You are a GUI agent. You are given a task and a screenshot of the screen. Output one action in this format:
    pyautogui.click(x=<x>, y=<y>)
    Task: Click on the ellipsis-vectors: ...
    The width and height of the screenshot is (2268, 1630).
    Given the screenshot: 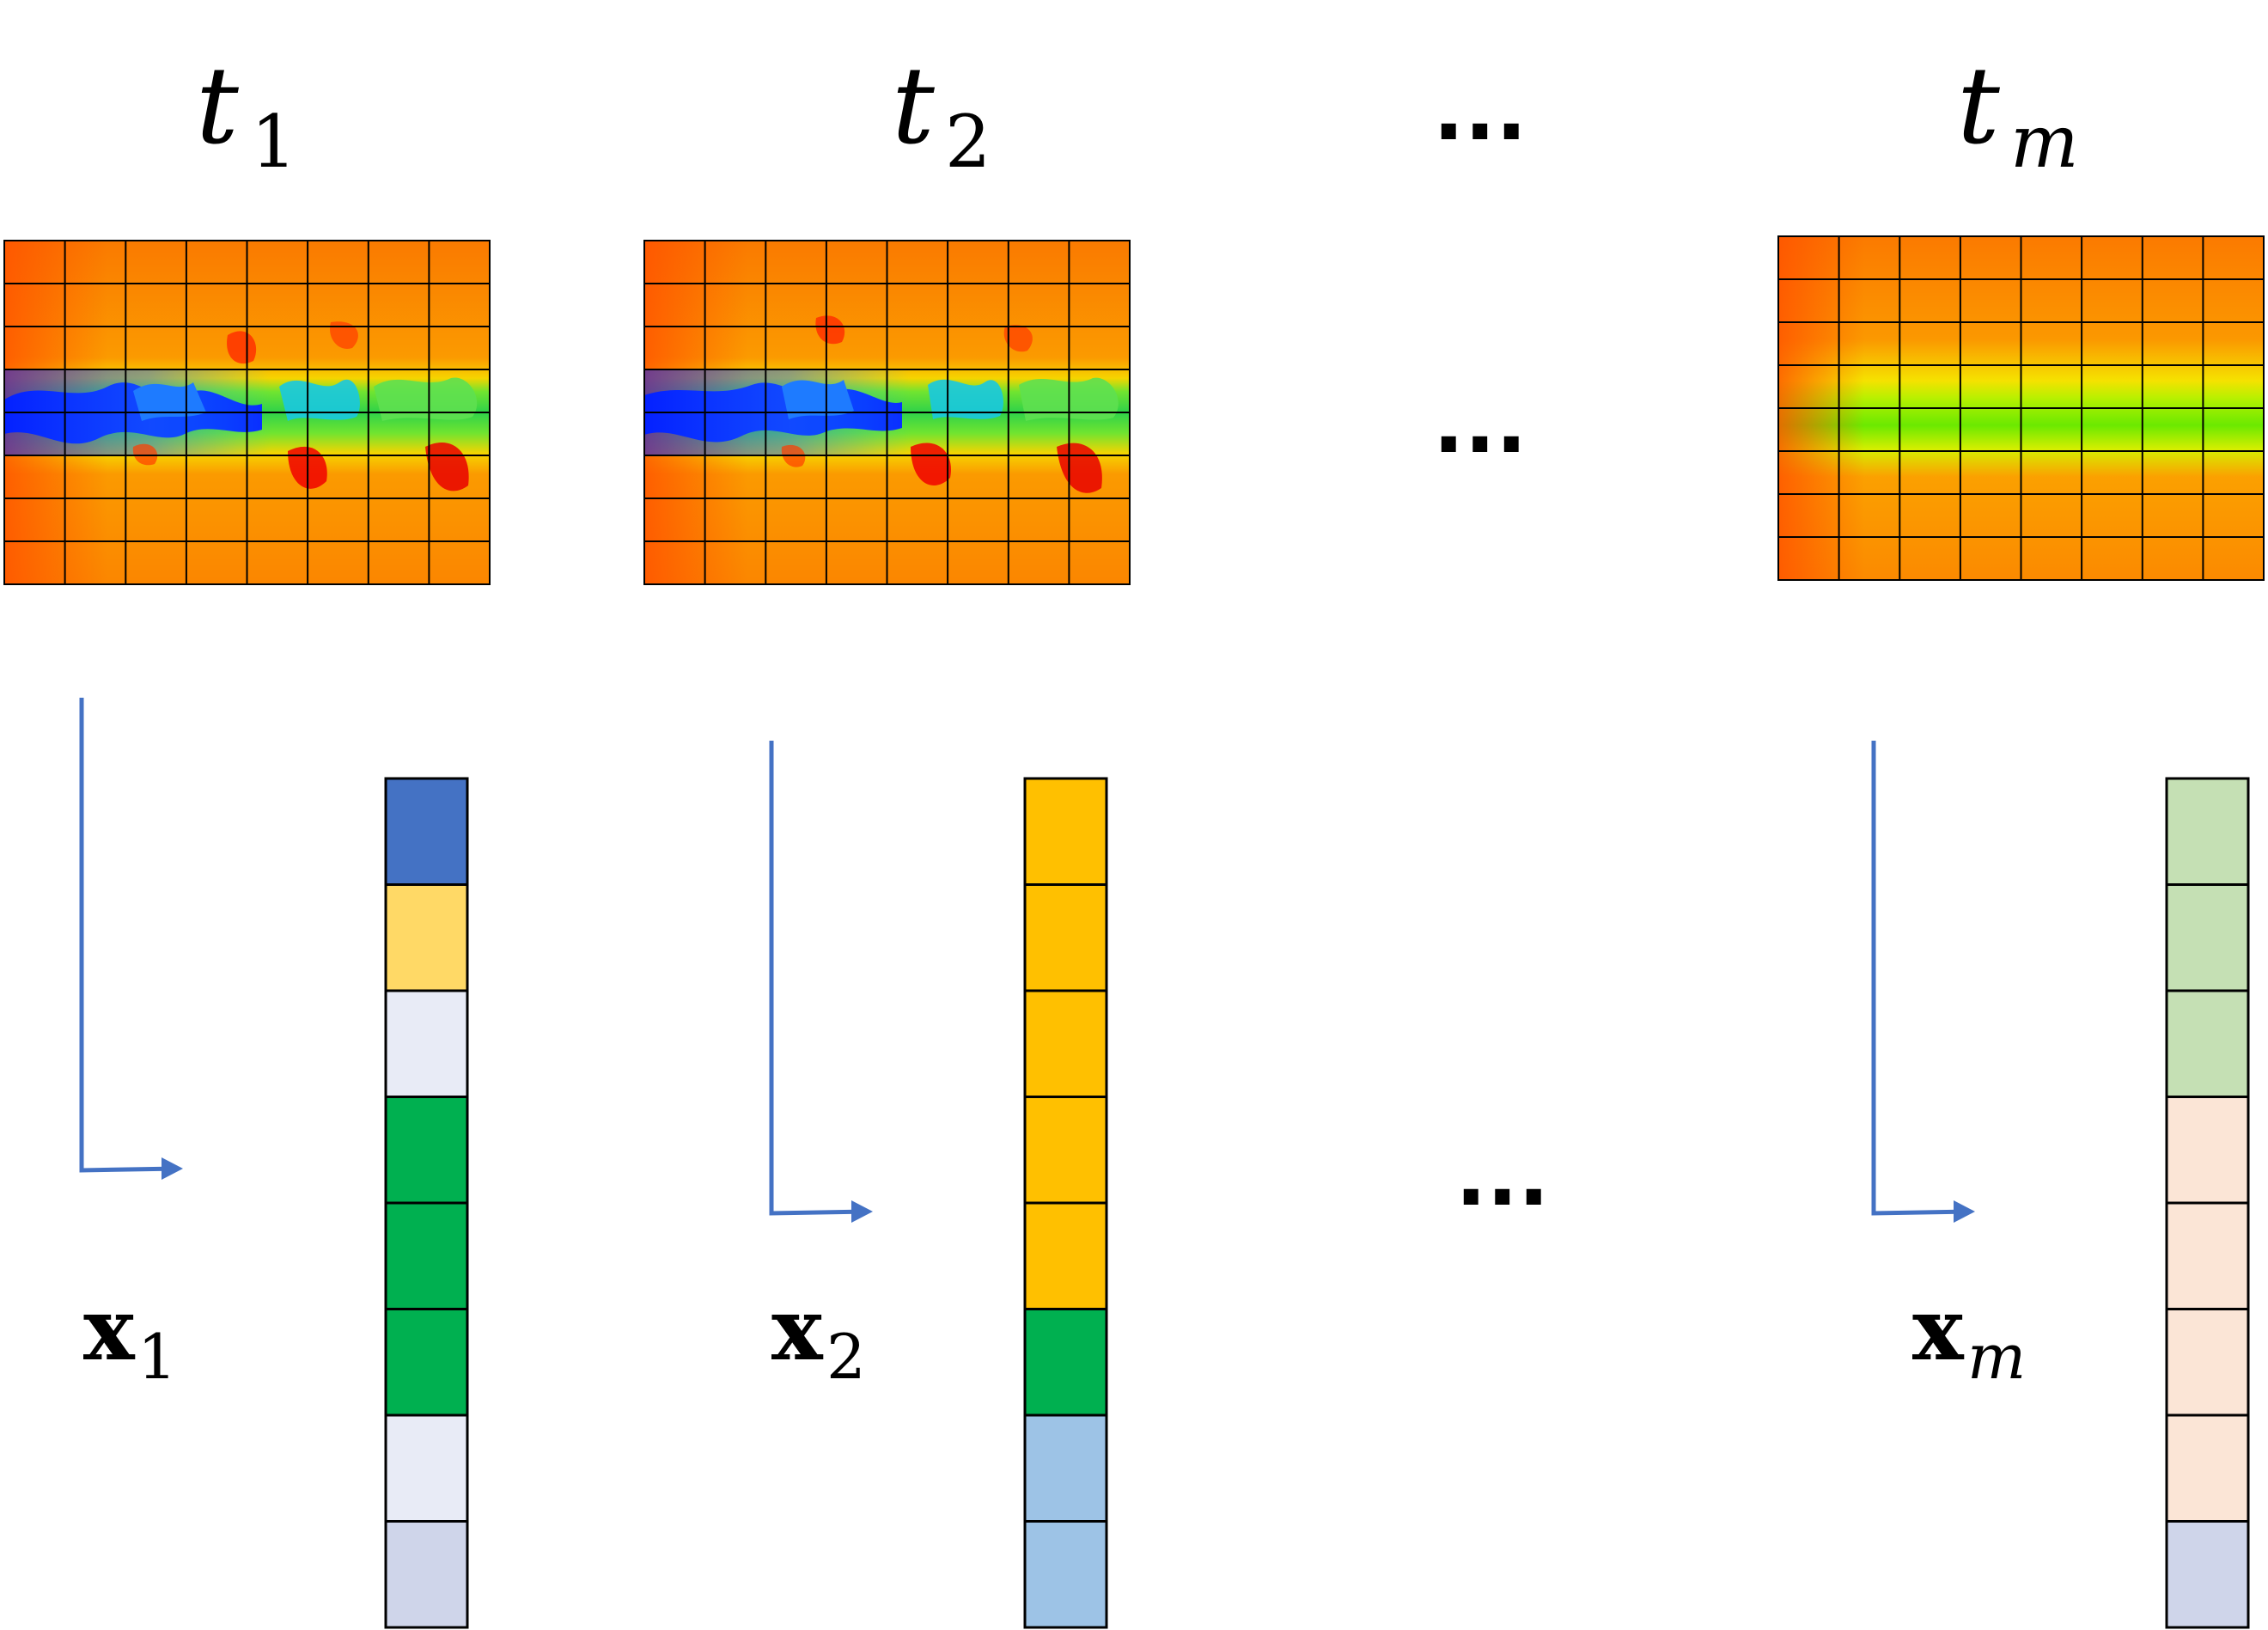 What is the action you would take?
    pyautogui.click(x=1502, y=1176)
    